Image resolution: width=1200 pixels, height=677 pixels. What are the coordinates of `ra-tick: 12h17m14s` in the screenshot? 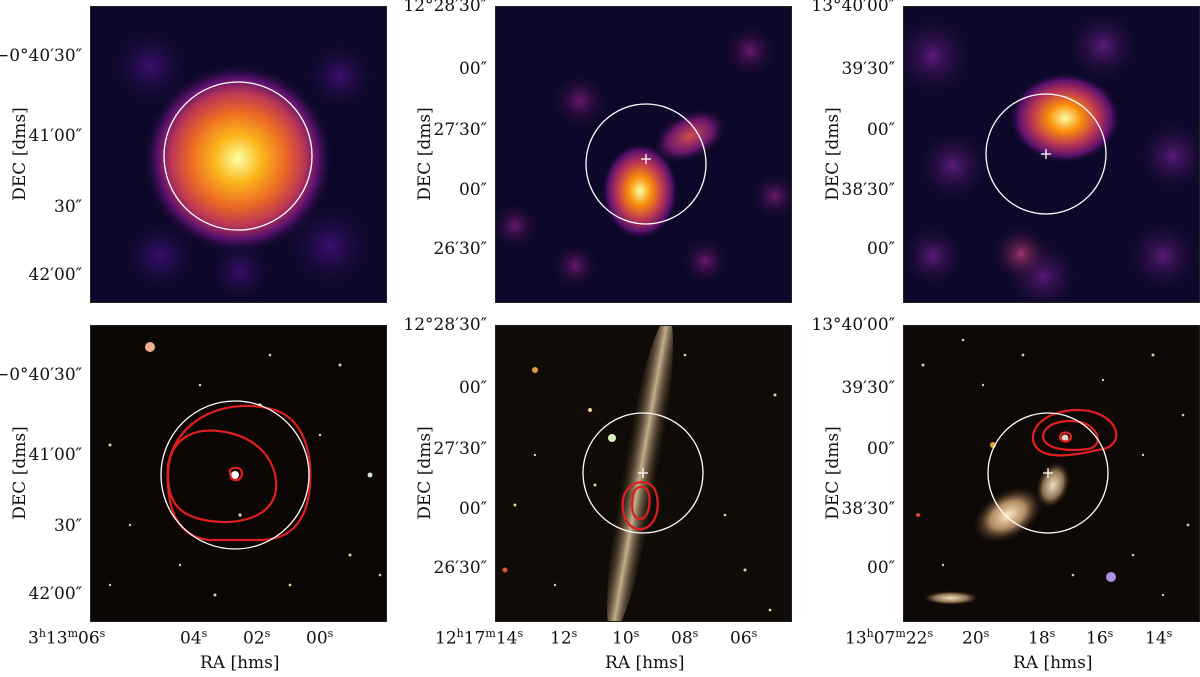 It's located at (479, 638).